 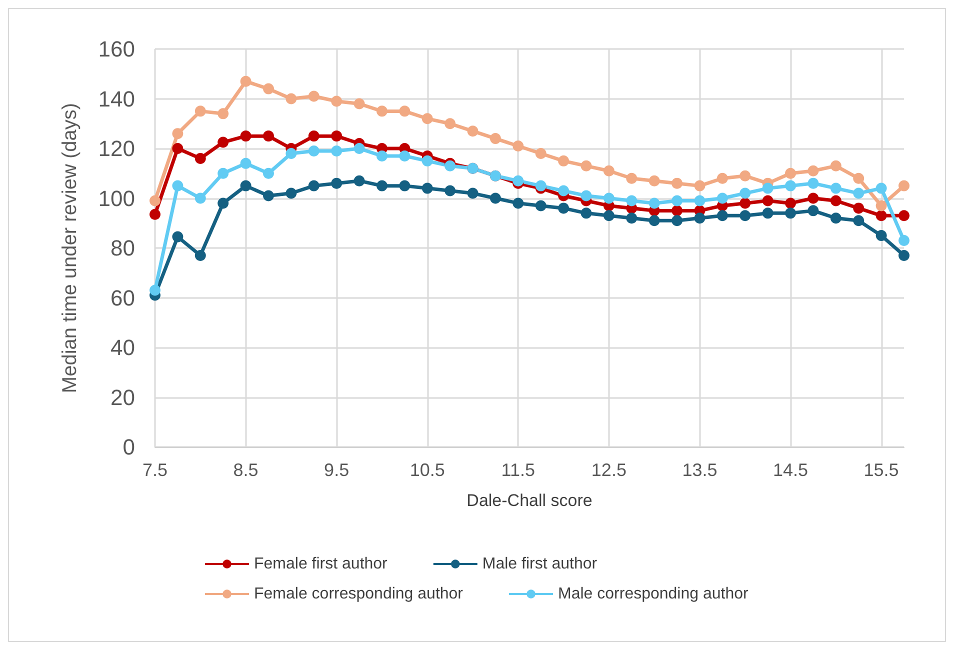 I want to click on legend-label: Male corresponding author, so click(x=654, y=594).